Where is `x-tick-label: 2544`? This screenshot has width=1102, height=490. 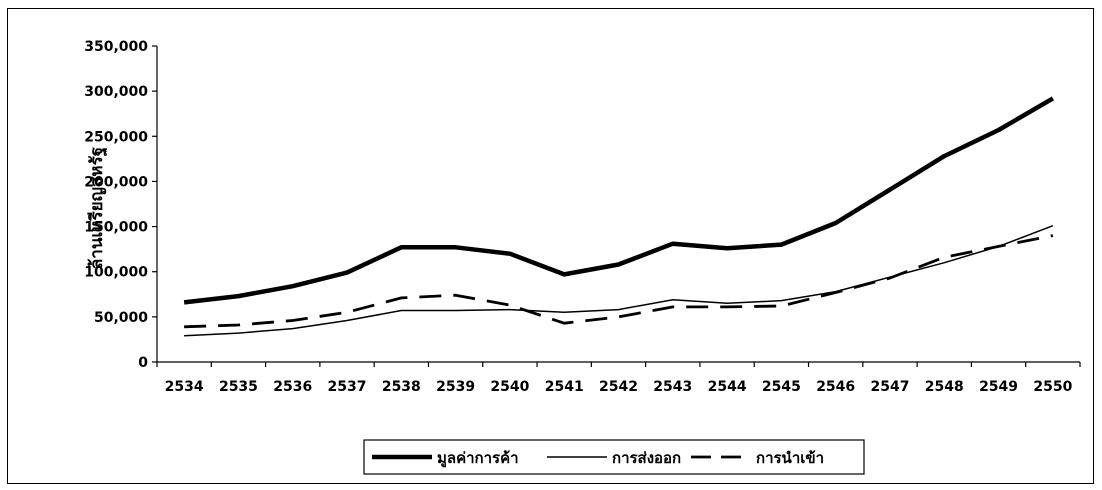
x-tick-label: 2544 is located at coordinates (727, 387).